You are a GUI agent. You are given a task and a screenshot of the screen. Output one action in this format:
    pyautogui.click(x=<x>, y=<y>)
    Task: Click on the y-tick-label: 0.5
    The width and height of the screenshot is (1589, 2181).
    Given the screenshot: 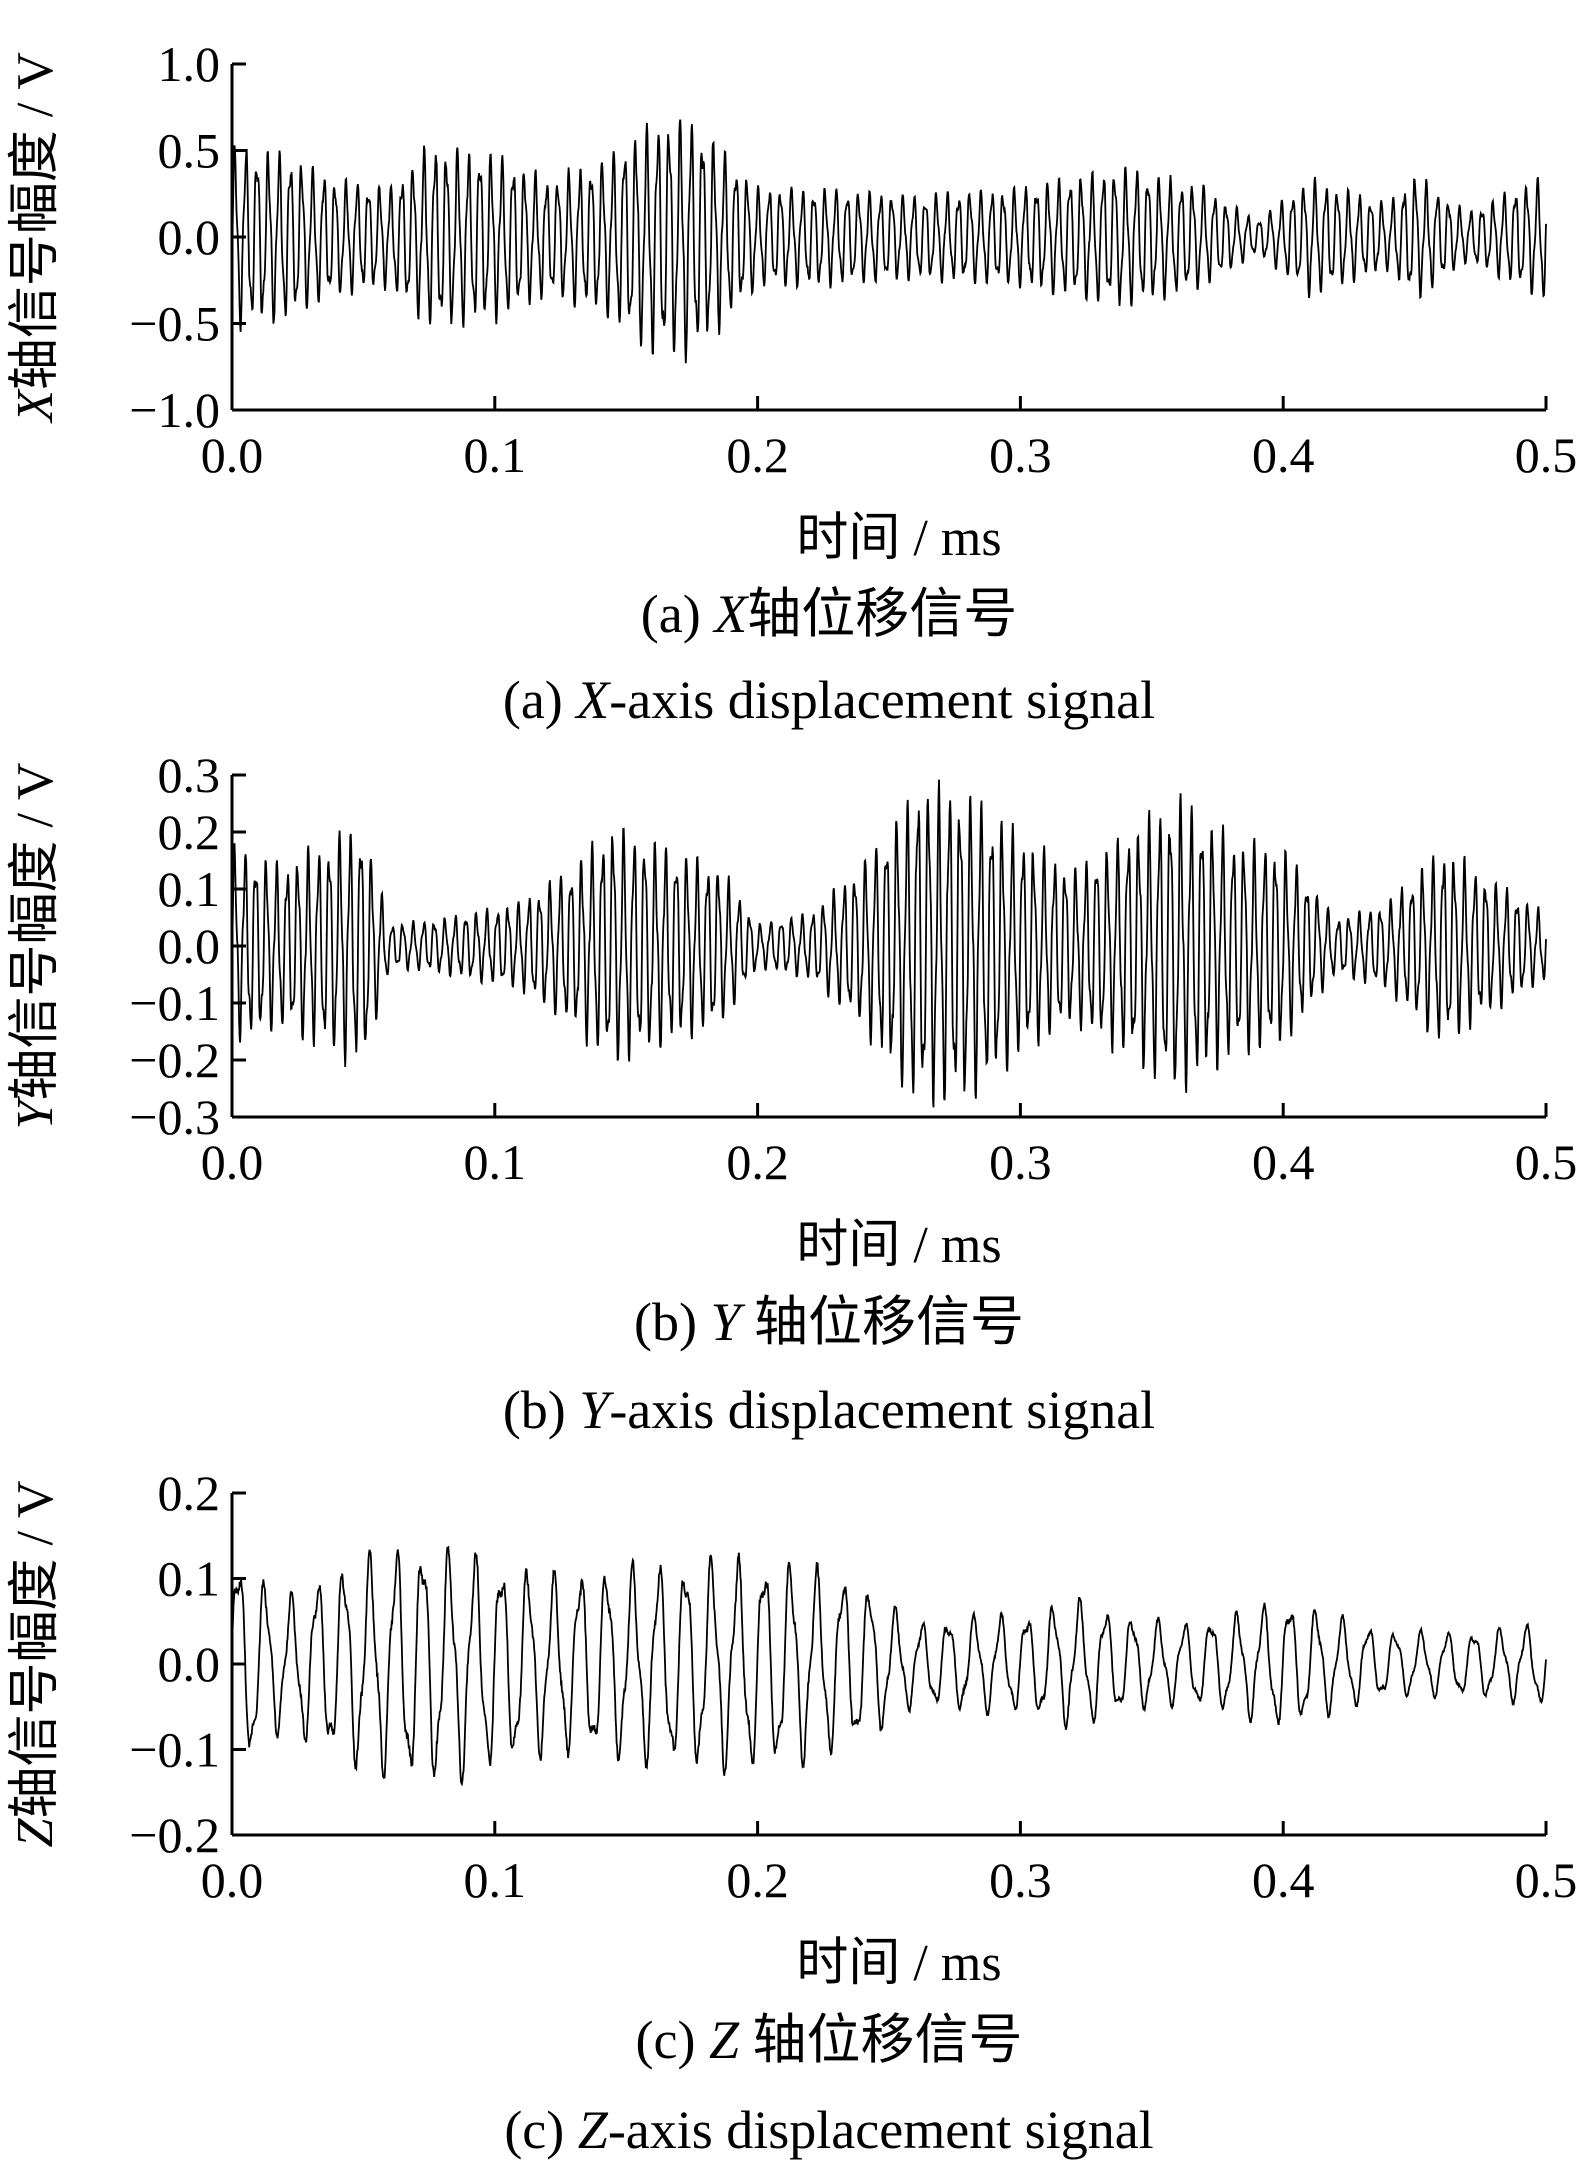 What is the action you would take?
    pyautogui.click(x=189, y=151)
    